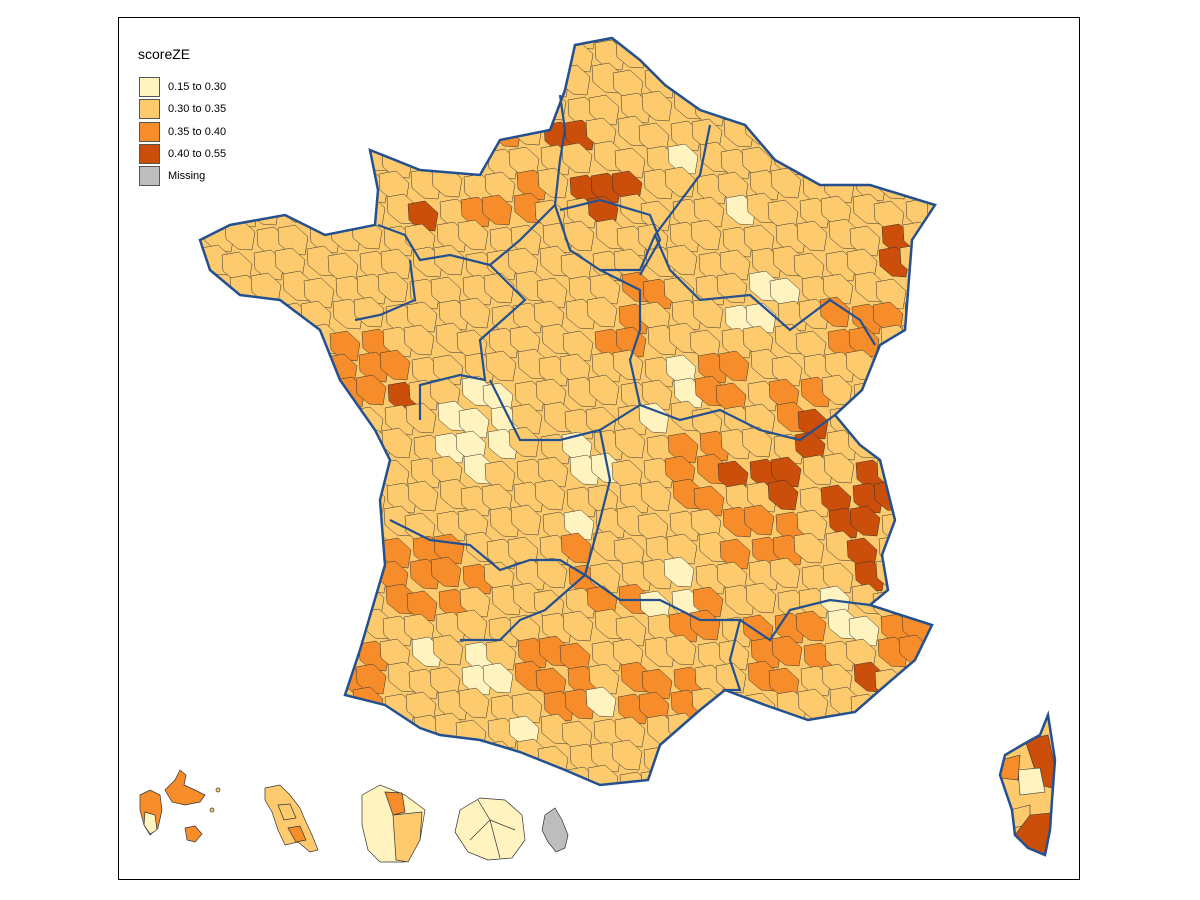  I want to click on legend-label: 0.40 to 0.55, so click(197, 153).